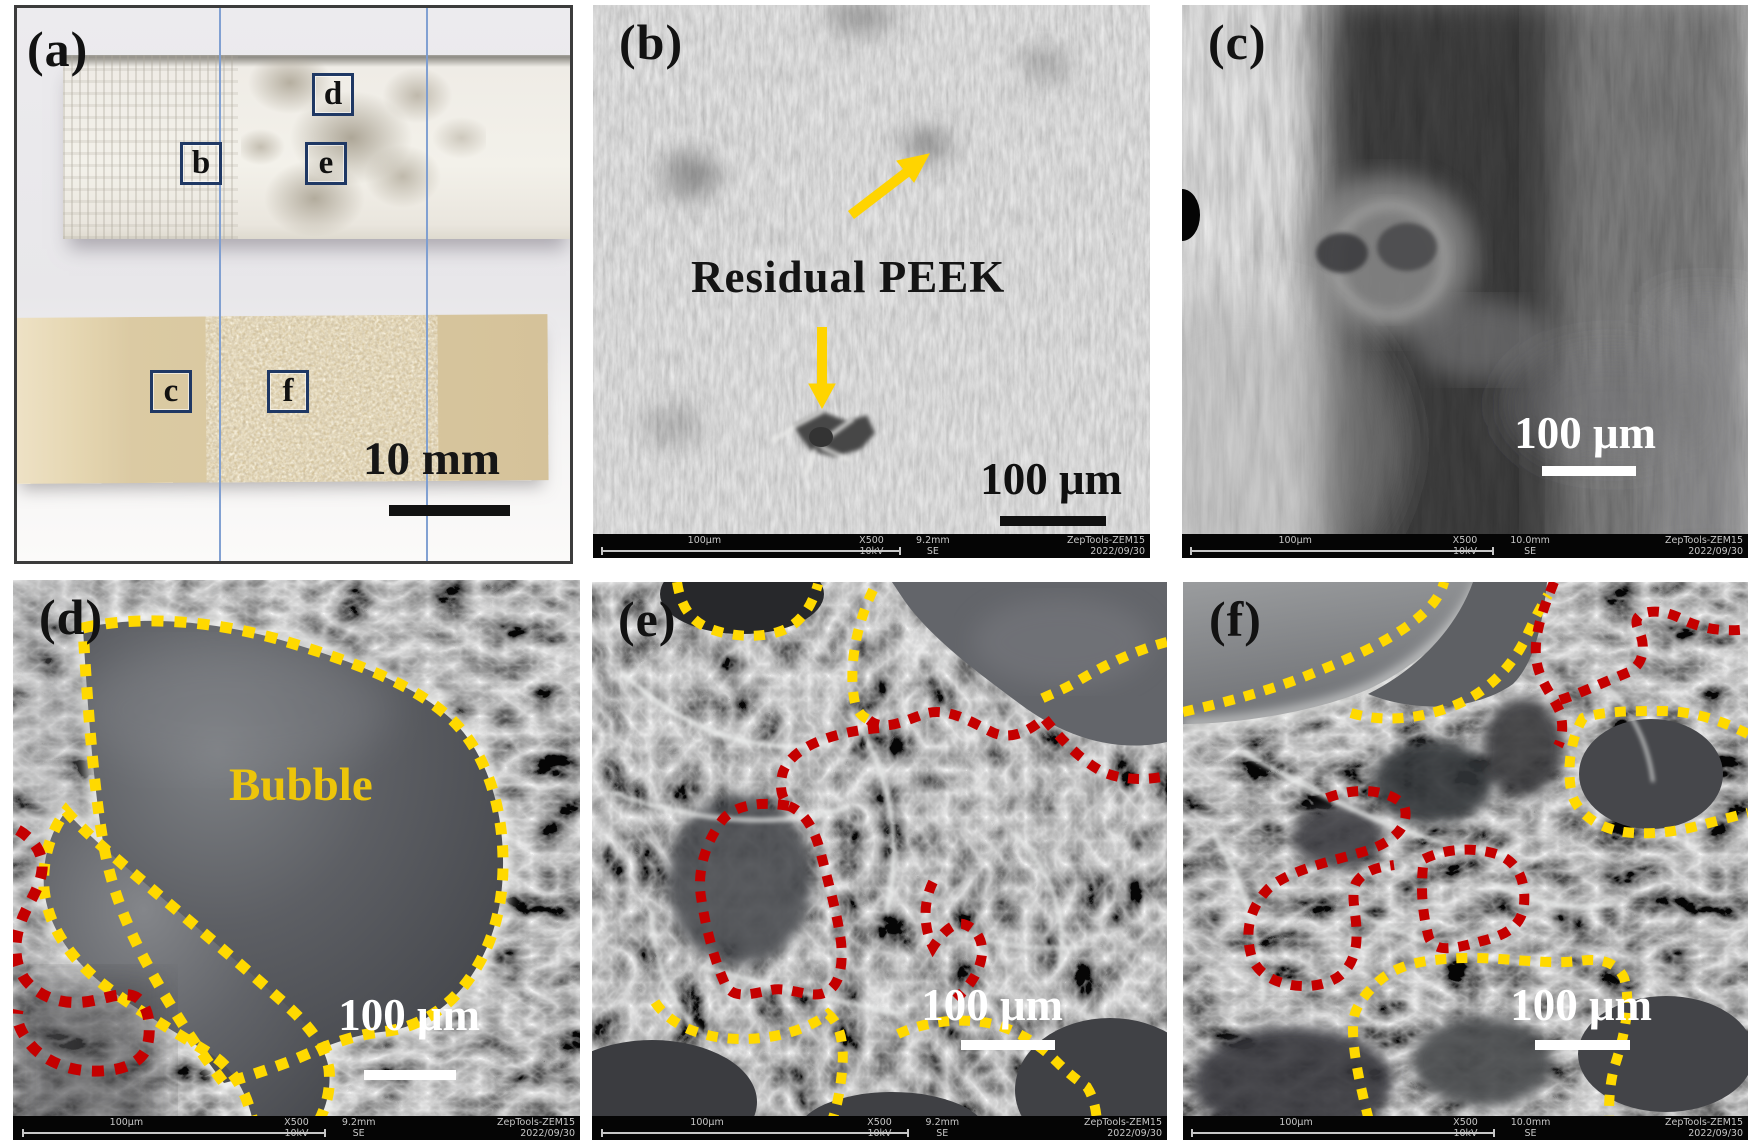  I want to click on residual-peek-annotation: Residual PEEK, so click(848, 277).